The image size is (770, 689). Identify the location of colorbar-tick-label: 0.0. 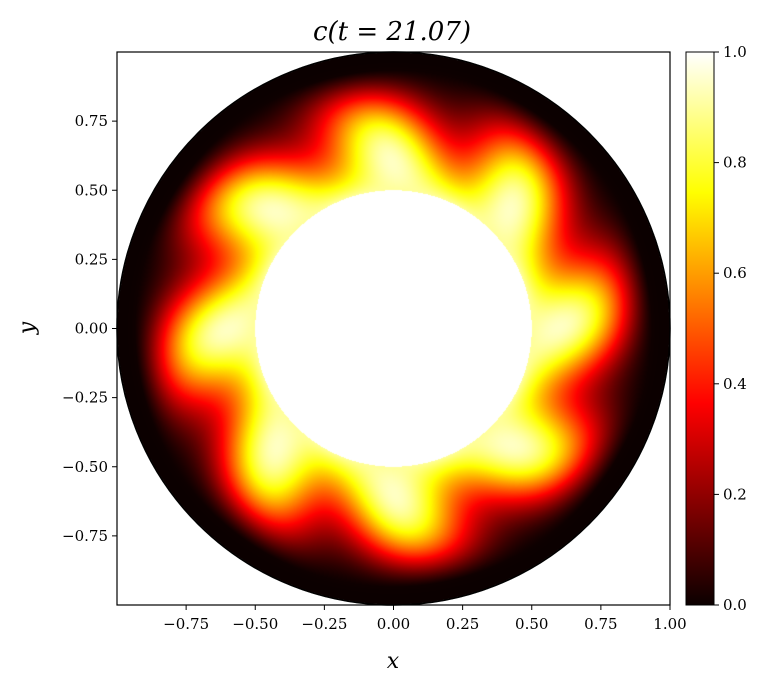
(735, 605).